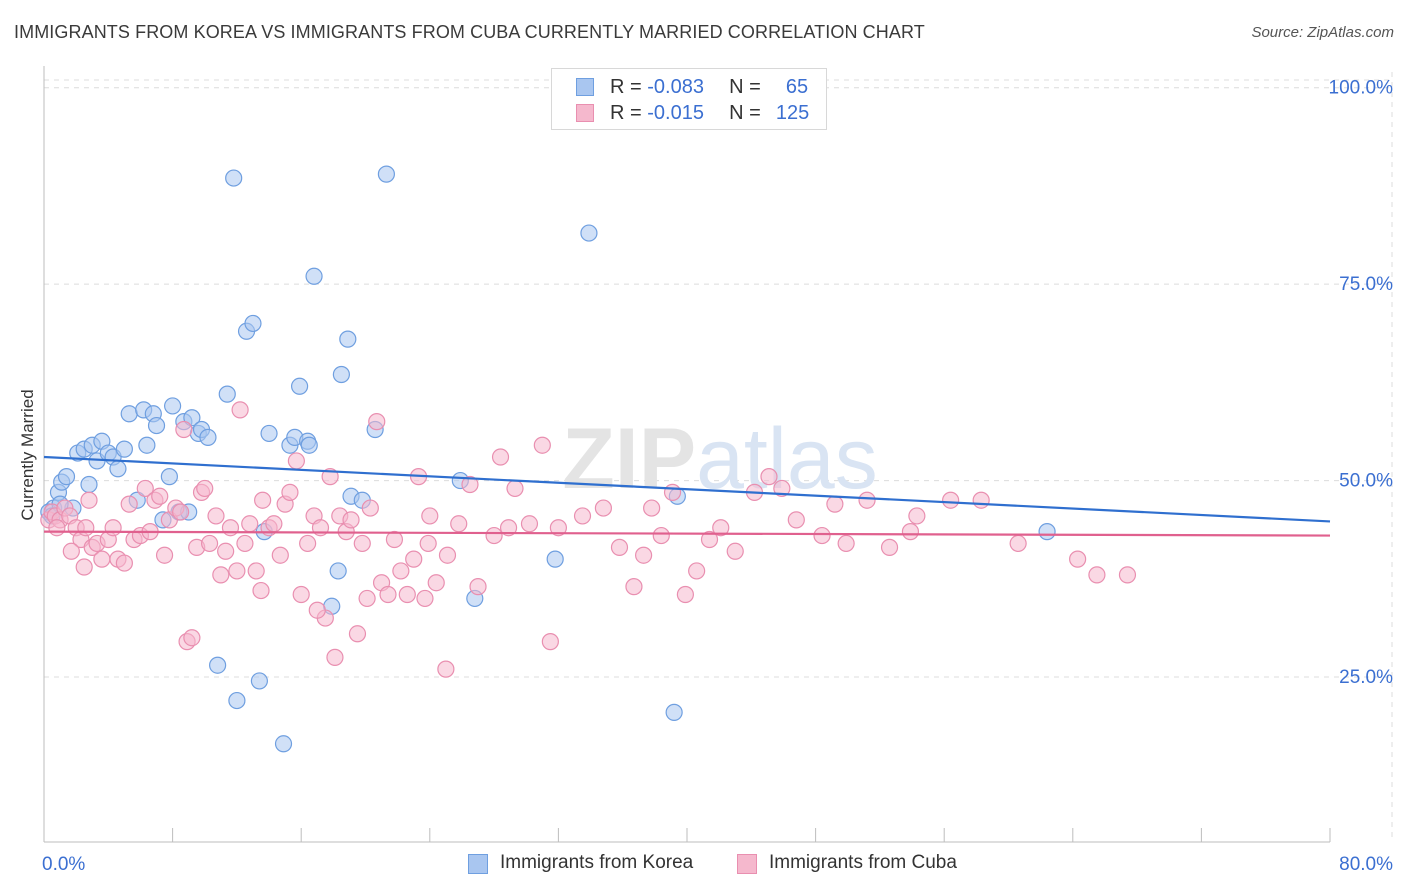 Image resolution: width=1406 pixels, height=892 pixels. What do you see at coordinates (626, 113) in the screenshot?
I see `cuba-r-label: R =` at bounding box center [626, 113].